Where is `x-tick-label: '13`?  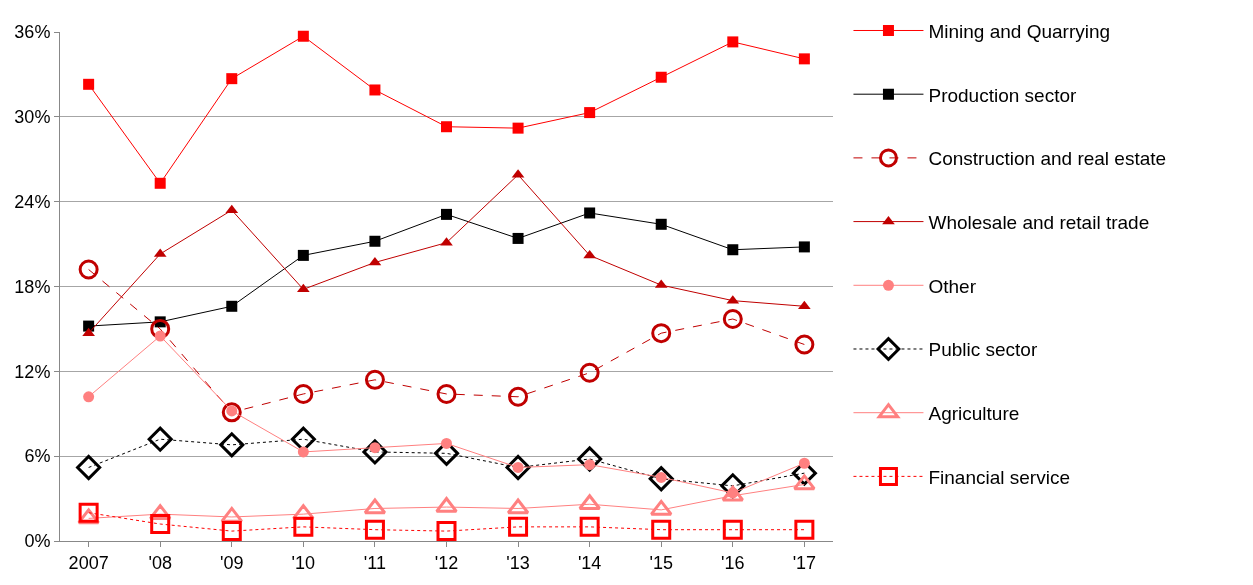
x-tick-label: '13 is located at coordinates (518, 562).